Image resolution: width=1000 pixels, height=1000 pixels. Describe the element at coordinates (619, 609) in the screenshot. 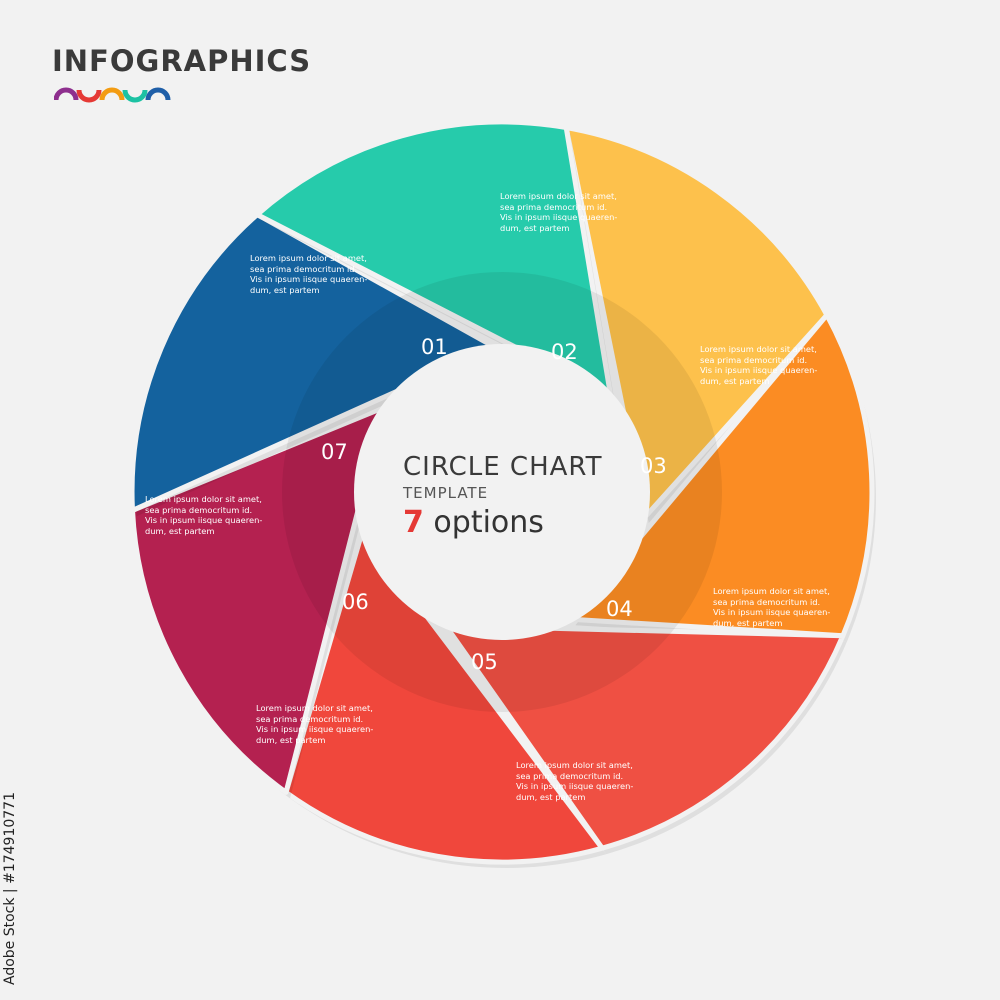

I see `segment-number-04: 04` at that location.